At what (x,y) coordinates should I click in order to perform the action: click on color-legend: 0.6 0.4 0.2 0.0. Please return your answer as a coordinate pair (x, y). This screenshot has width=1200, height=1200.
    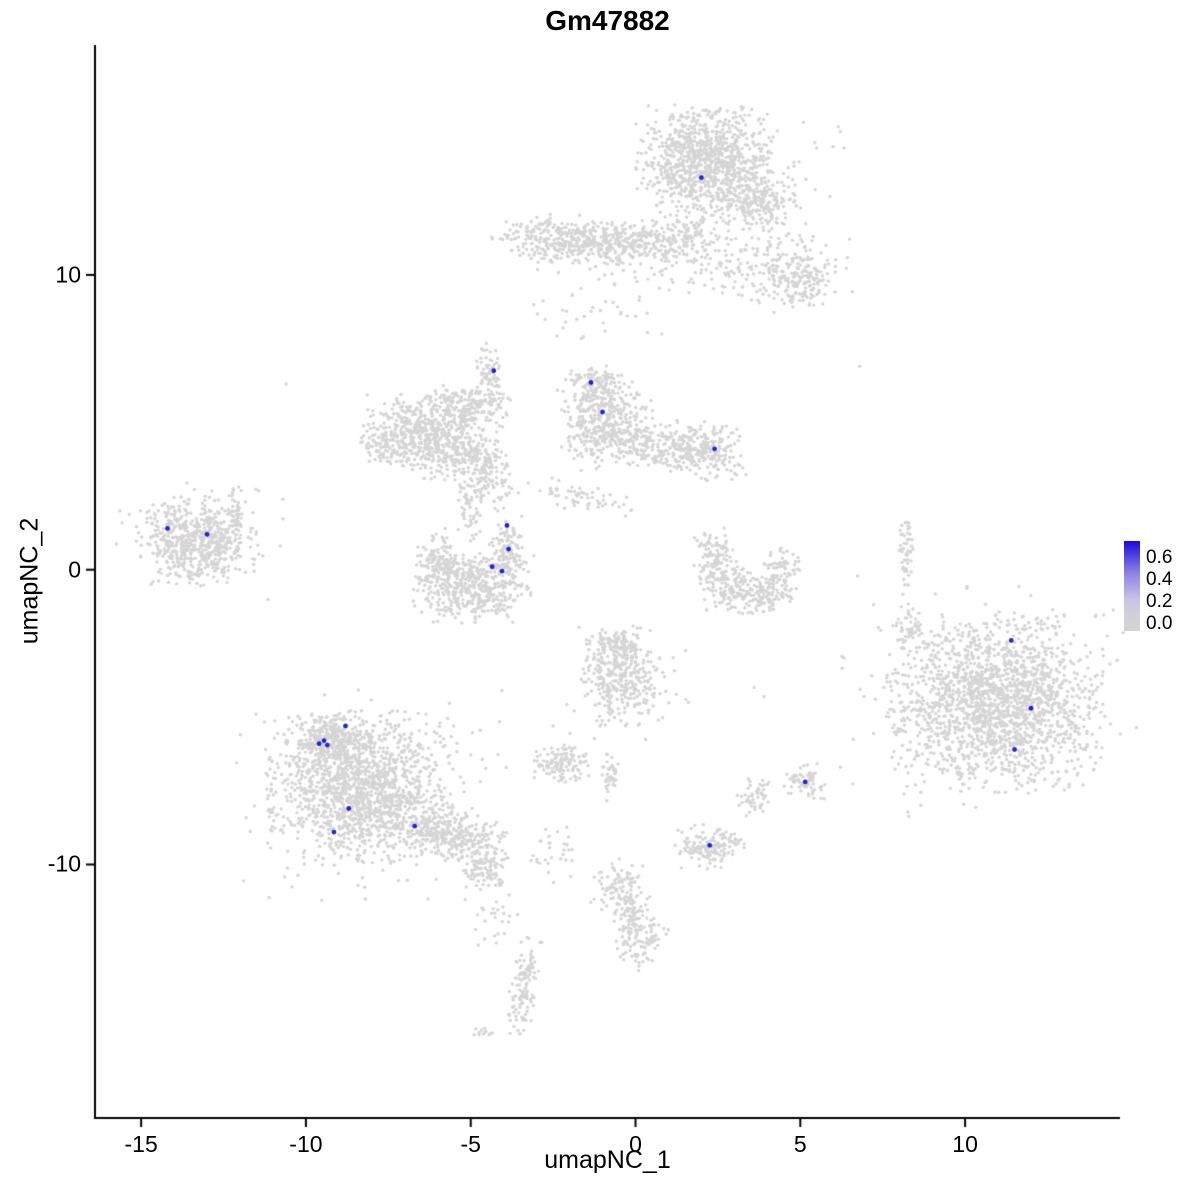
    Looking at the image, I should click on (1159, 588).